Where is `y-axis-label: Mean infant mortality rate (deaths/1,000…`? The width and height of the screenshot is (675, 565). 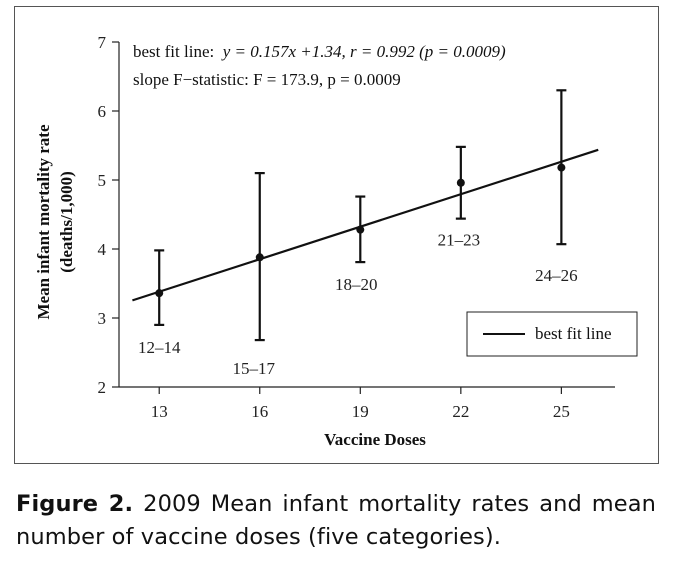
y-axis-label: Mean infant mortality rate (deaths/1,000… is located at coordinates (55, 221).